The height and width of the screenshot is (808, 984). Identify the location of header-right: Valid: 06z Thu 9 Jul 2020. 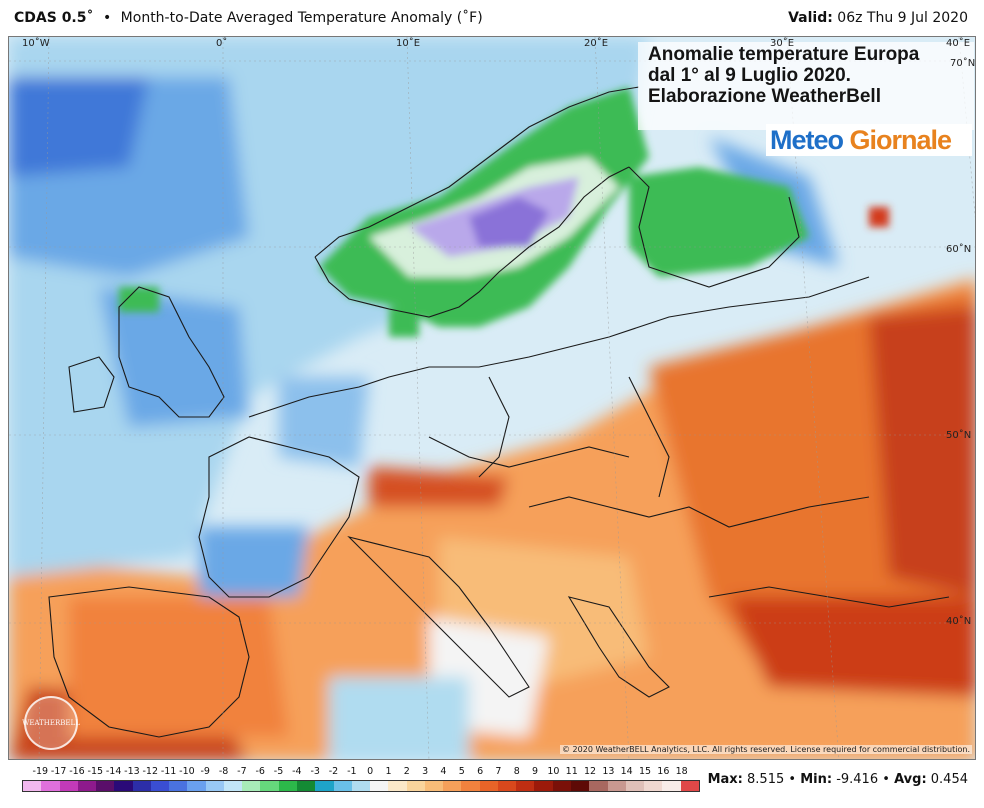
(878, 18).